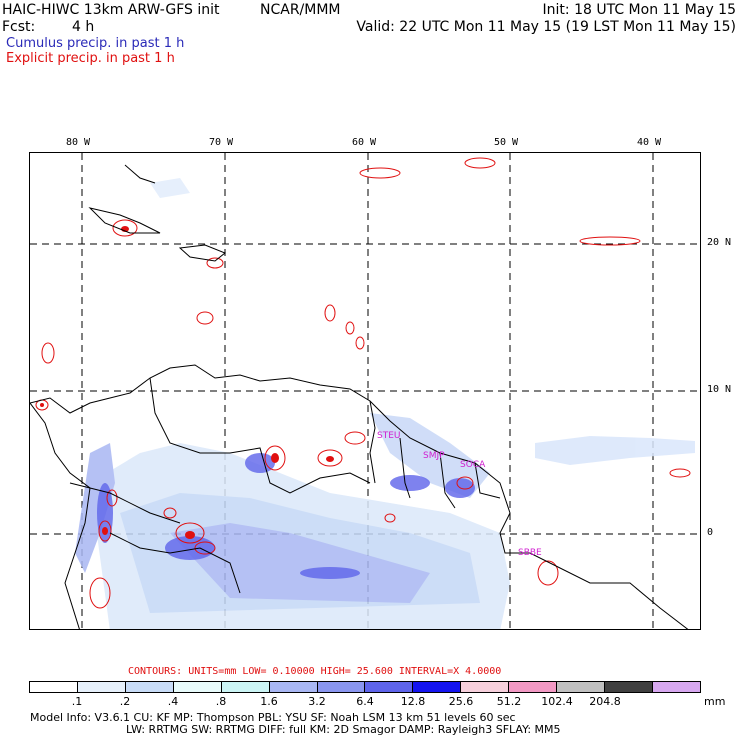  Describe the element at coordinates (125, 701) in the screenshot. I see `colorbar-tick: .2` at that location.